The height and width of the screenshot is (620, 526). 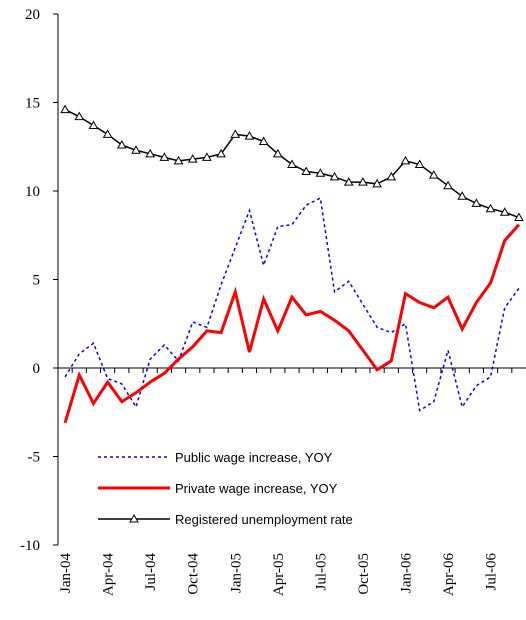 I want to click on legend-label: Private wage increase, YOY, so click(x=256, y=488).